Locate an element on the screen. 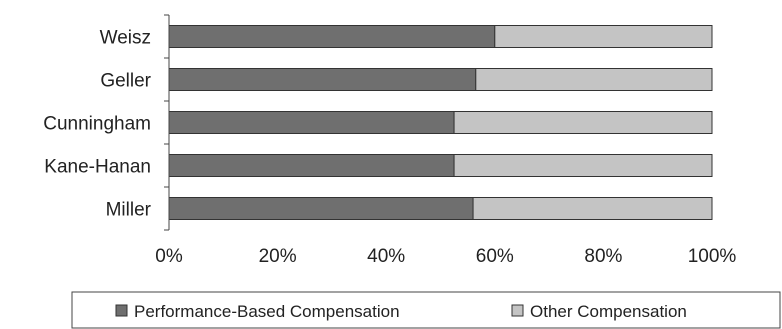 The image size is (782, 329). category-label: Kane-Hanan is located at coordinates (97, 167).